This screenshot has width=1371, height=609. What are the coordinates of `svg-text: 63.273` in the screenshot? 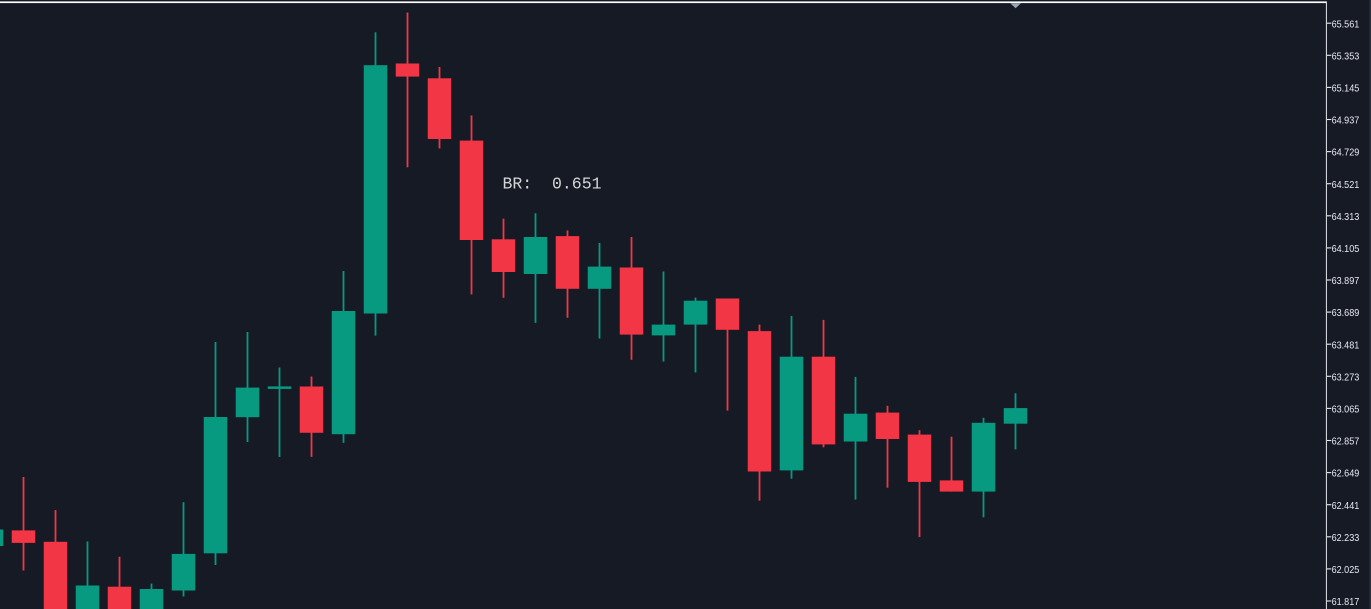 It's located at (1346, 377).